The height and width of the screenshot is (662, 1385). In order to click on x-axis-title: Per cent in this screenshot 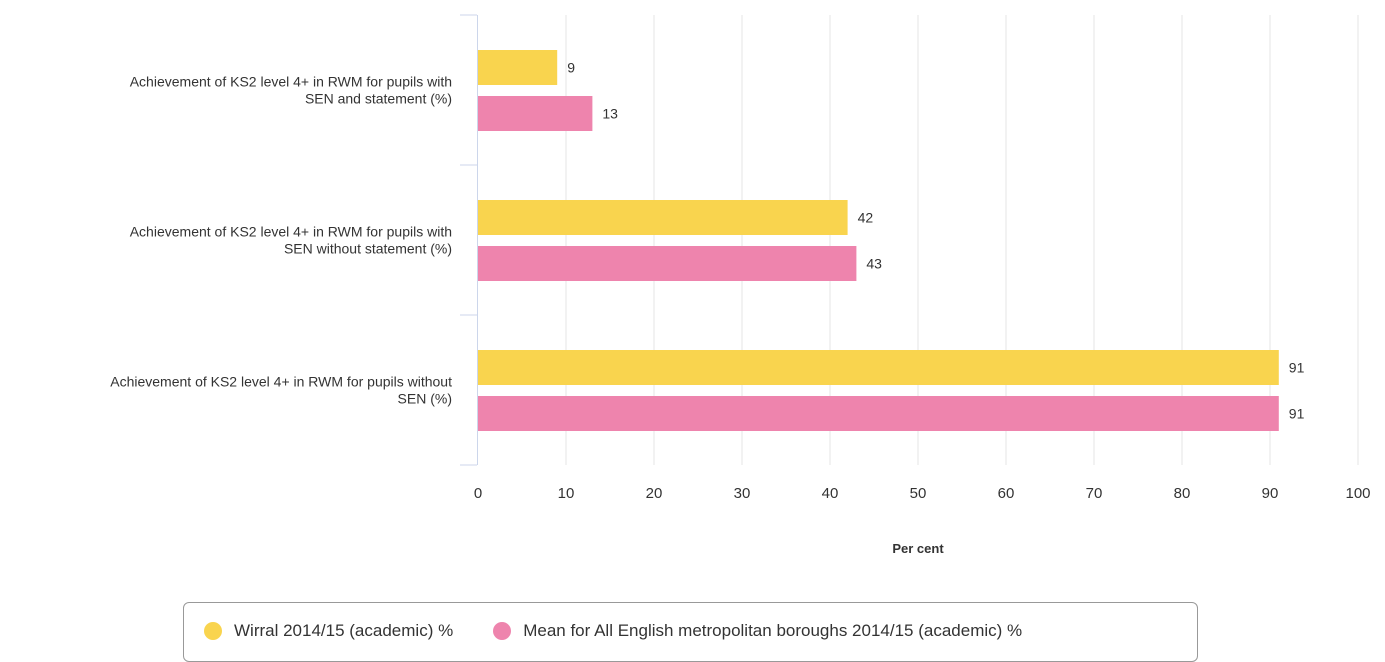, I will do `click(918, 548)`.